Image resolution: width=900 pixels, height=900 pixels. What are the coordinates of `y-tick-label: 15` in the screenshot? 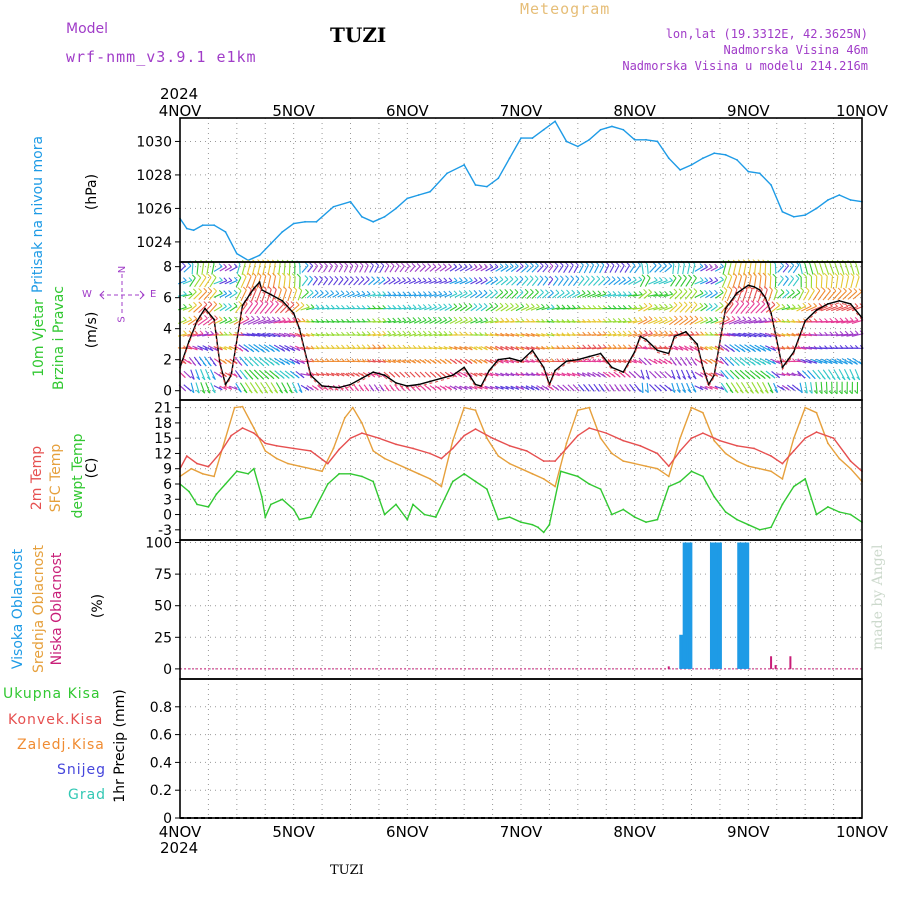 It's located at (163, 439).